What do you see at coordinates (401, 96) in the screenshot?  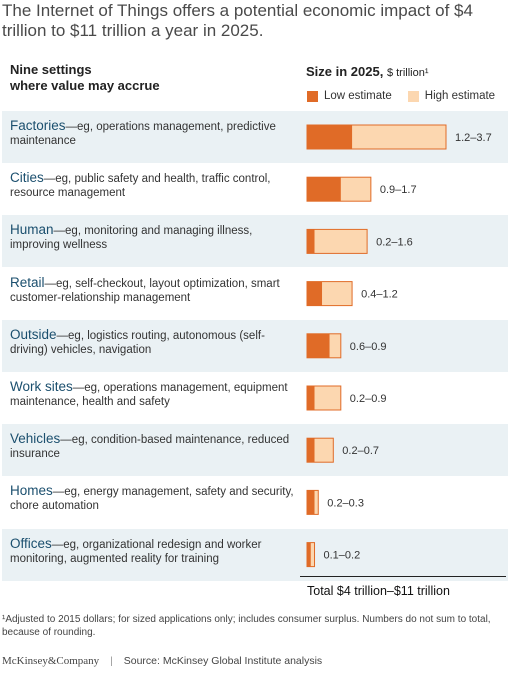 I see `legend: Low estimate High estimate` at bounding box center [401, 96].